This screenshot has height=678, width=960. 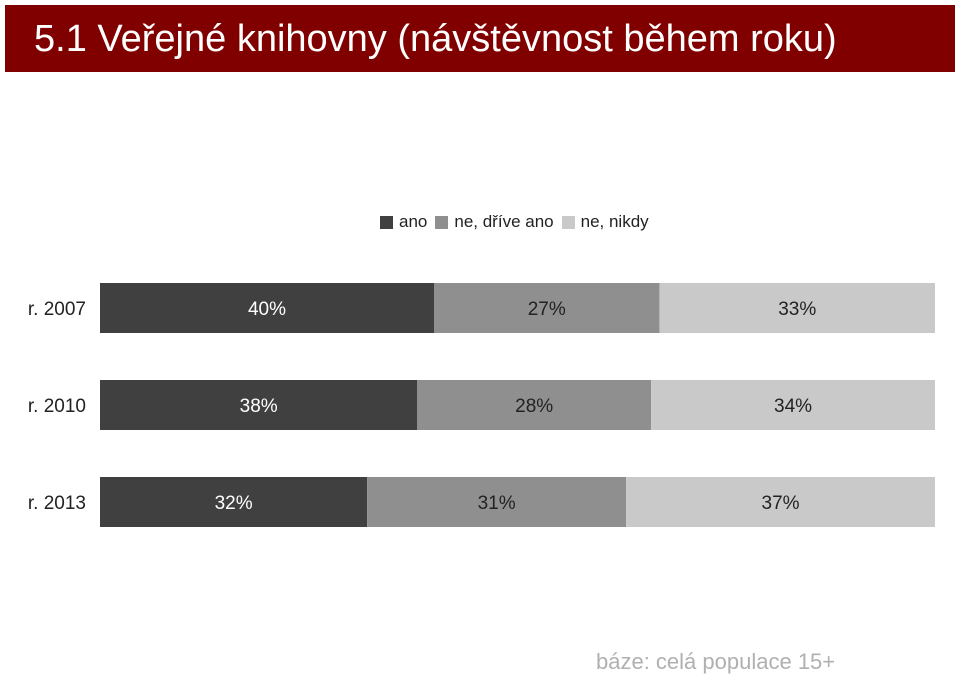 I want to click on category-label: r. 2007, so click(x=57, y=309).